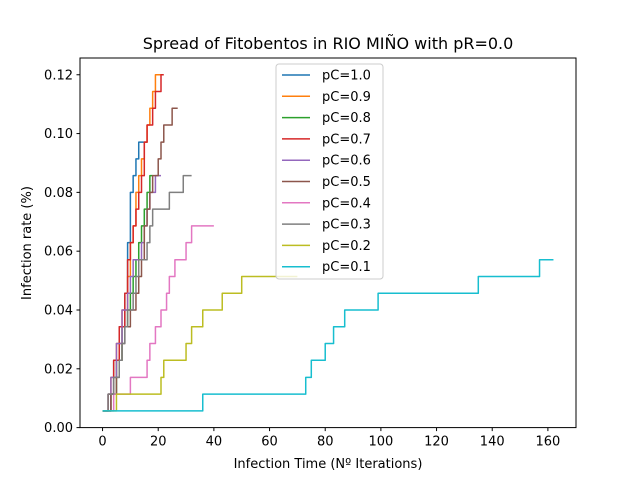 The image size is (640, 480). I want to click on x-tick-label: 120, so click(436, 442).